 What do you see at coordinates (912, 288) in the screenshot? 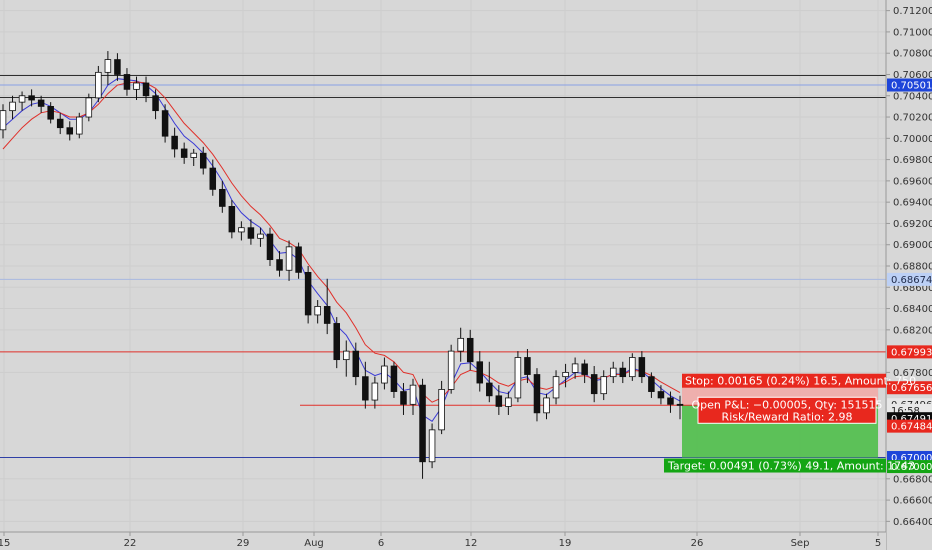
I see `price-tick-label: 0.68600` at bounding box center [912, 288].